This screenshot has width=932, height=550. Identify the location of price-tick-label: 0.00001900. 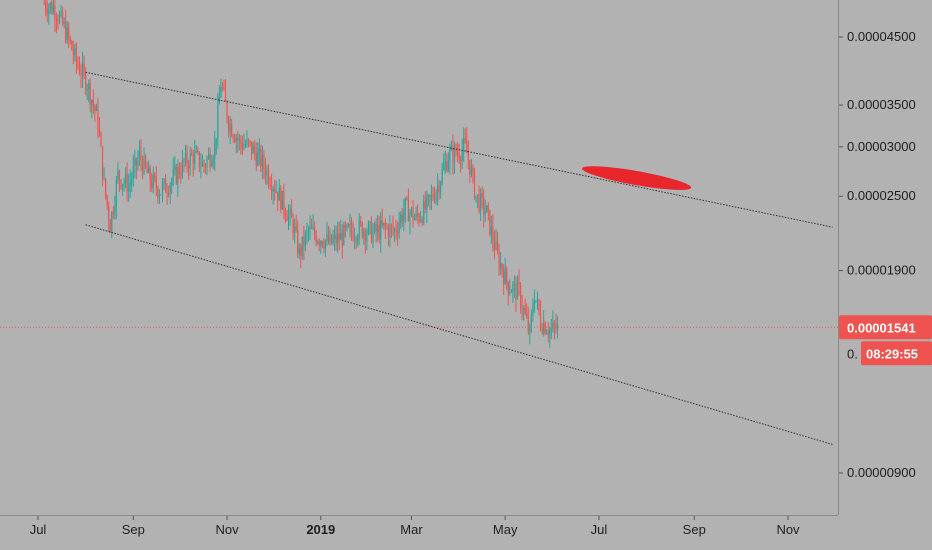
(881, 270).